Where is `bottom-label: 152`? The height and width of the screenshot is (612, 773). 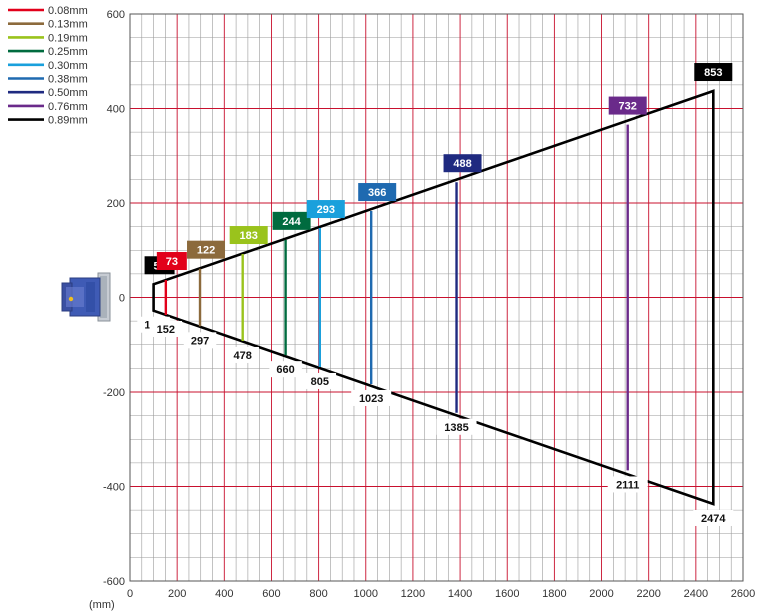 bottom-label: 152 is located at coordinates (166, 330).